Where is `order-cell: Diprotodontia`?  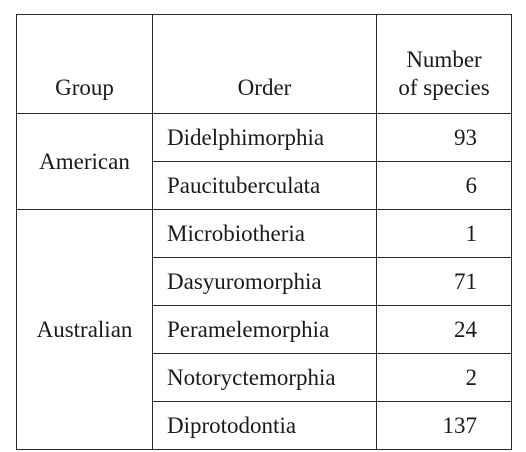 order-cell: Diprotodontia is located at coordinates (264, 425).